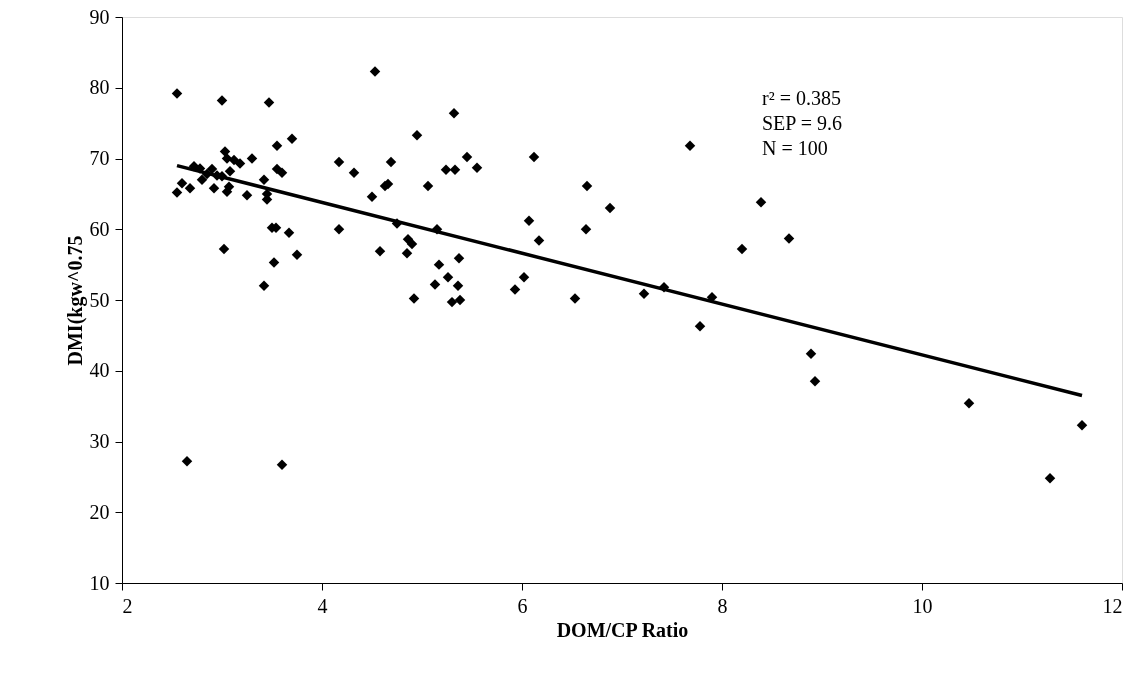 This screenshot has width=1131, height=685. What do you see at coordinates (127, 605) in the screenshot?
I see `x-tick-label: 2` at bounding box center [127, 605].